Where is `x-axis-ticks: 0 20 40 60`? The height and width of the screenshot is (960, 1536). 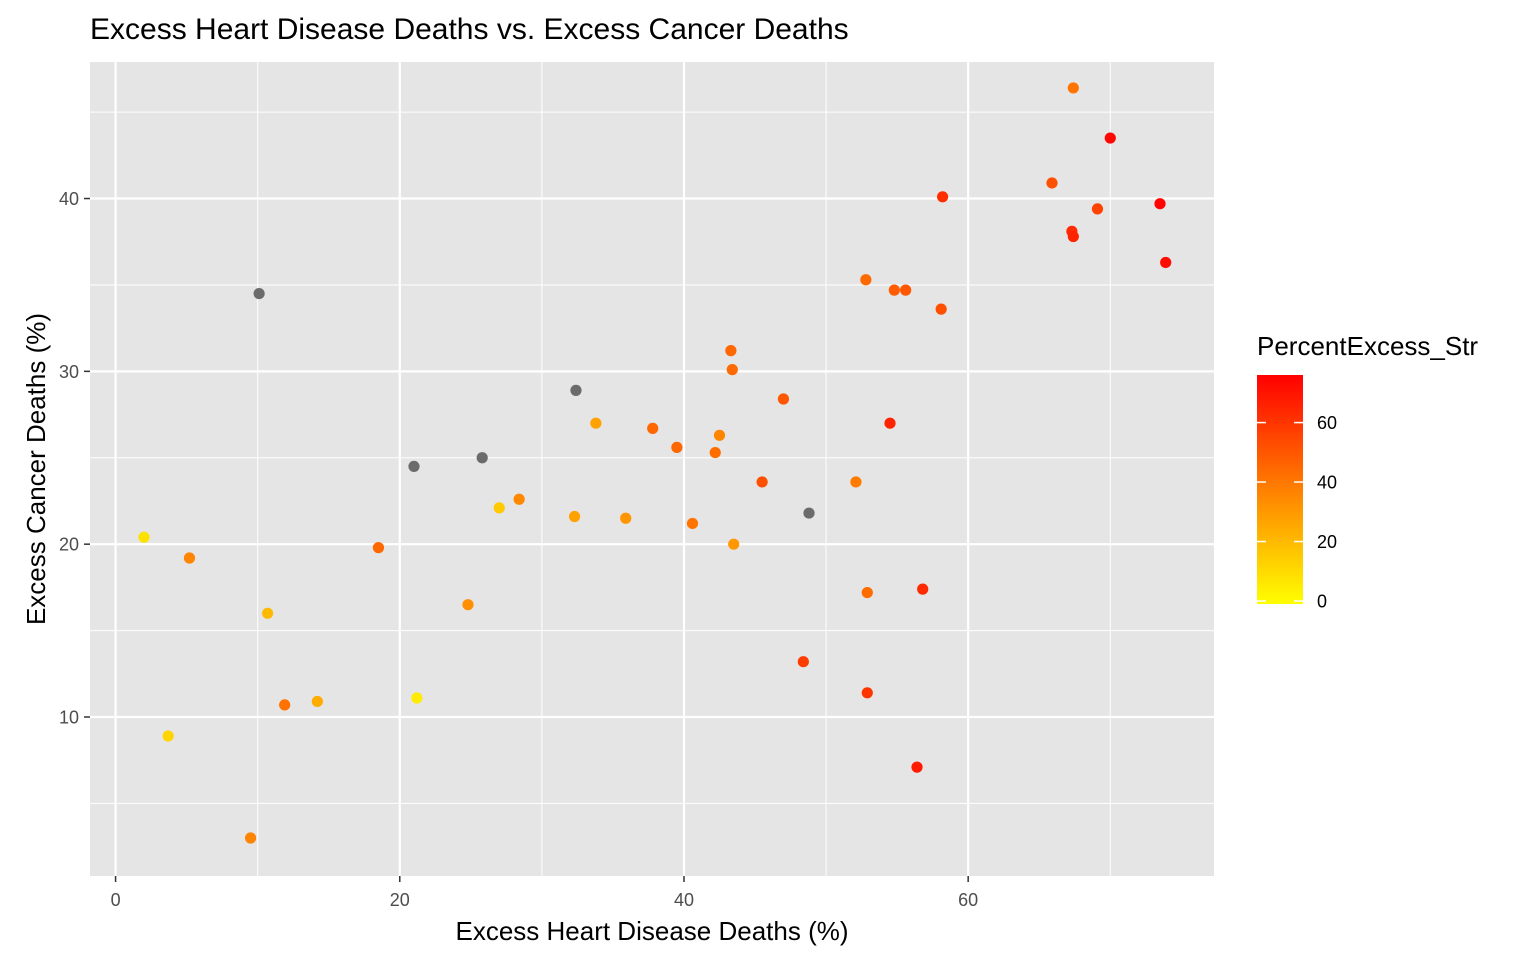 x-axis-ticks: 0 20 40 60 is located at coordinates (544, 893).